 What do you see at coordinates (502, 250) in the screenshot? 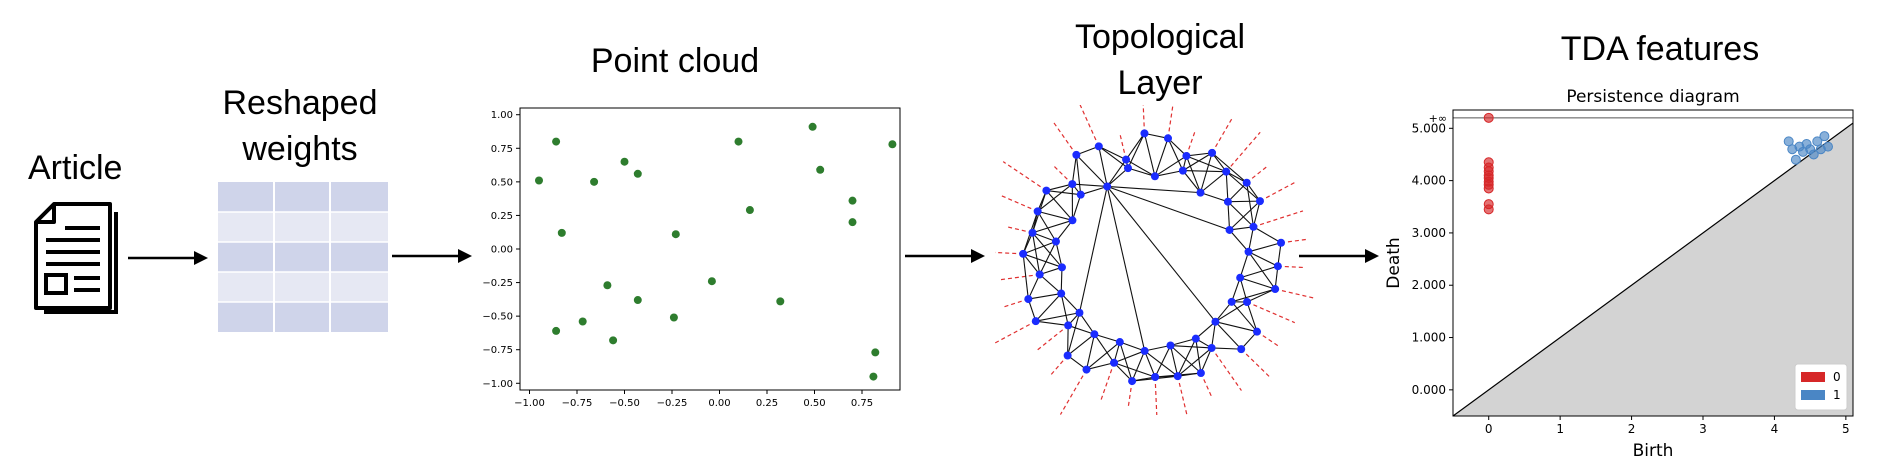
I see `y-tick-label: 0.00` at bounding box center [502, 250].